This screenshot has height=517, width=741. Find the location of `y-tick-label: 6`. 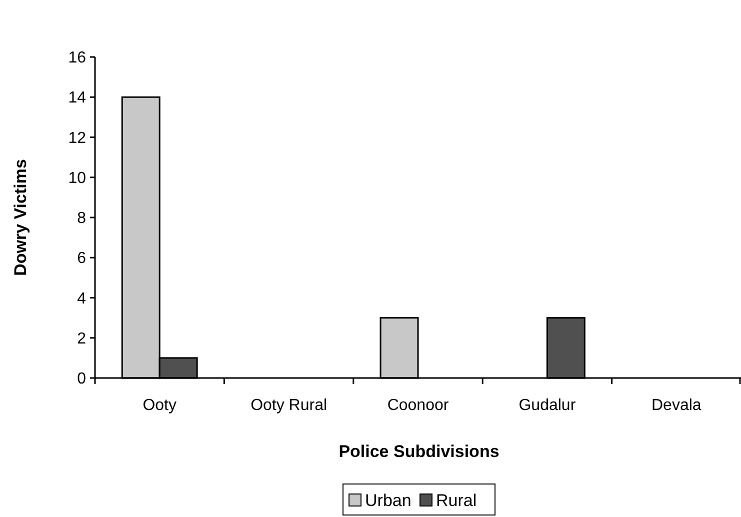

y-tick-label: 6 is located at coordinates (81, 259).